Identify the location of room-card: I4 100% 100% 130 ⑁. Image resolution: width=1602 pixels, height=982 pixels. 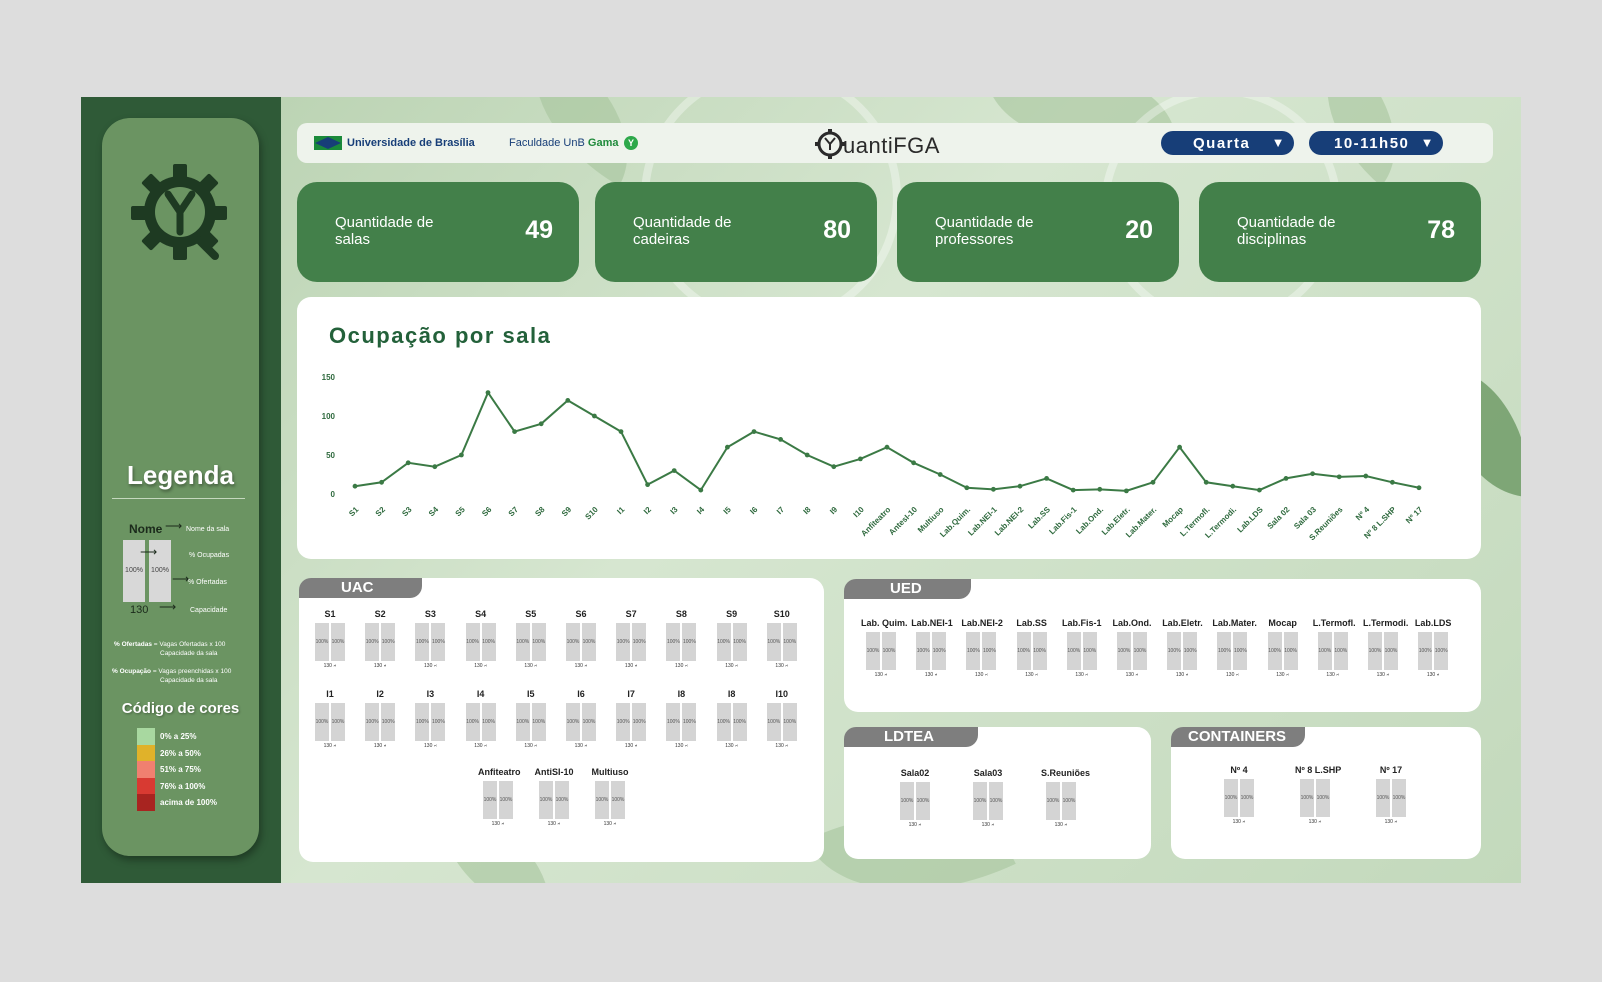
(481, 718).